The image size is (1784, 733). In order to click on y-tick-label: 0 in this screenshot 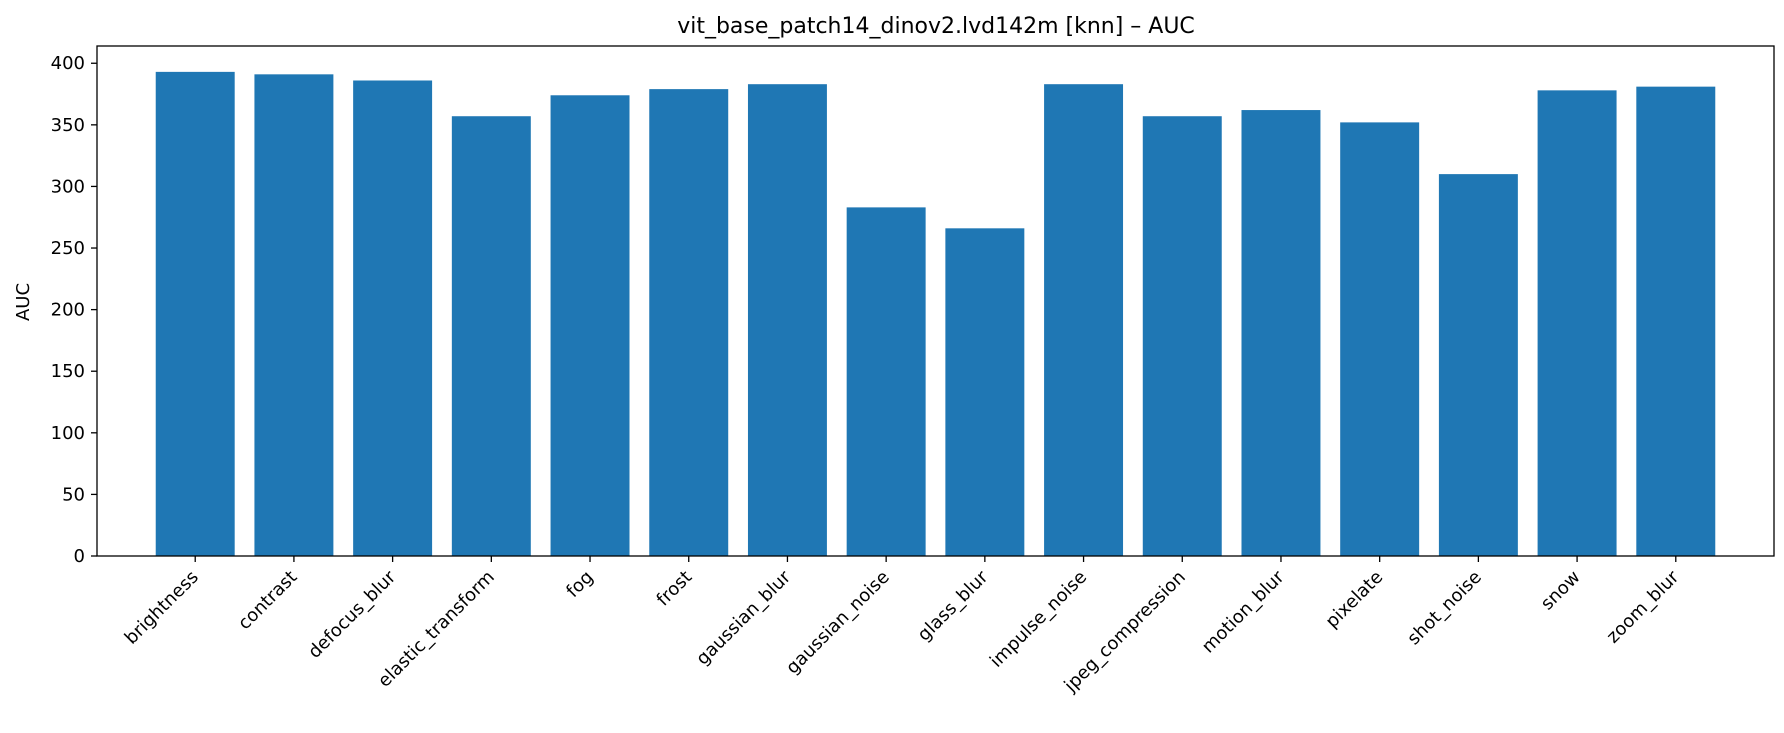, I will do `click(79, 556)`.